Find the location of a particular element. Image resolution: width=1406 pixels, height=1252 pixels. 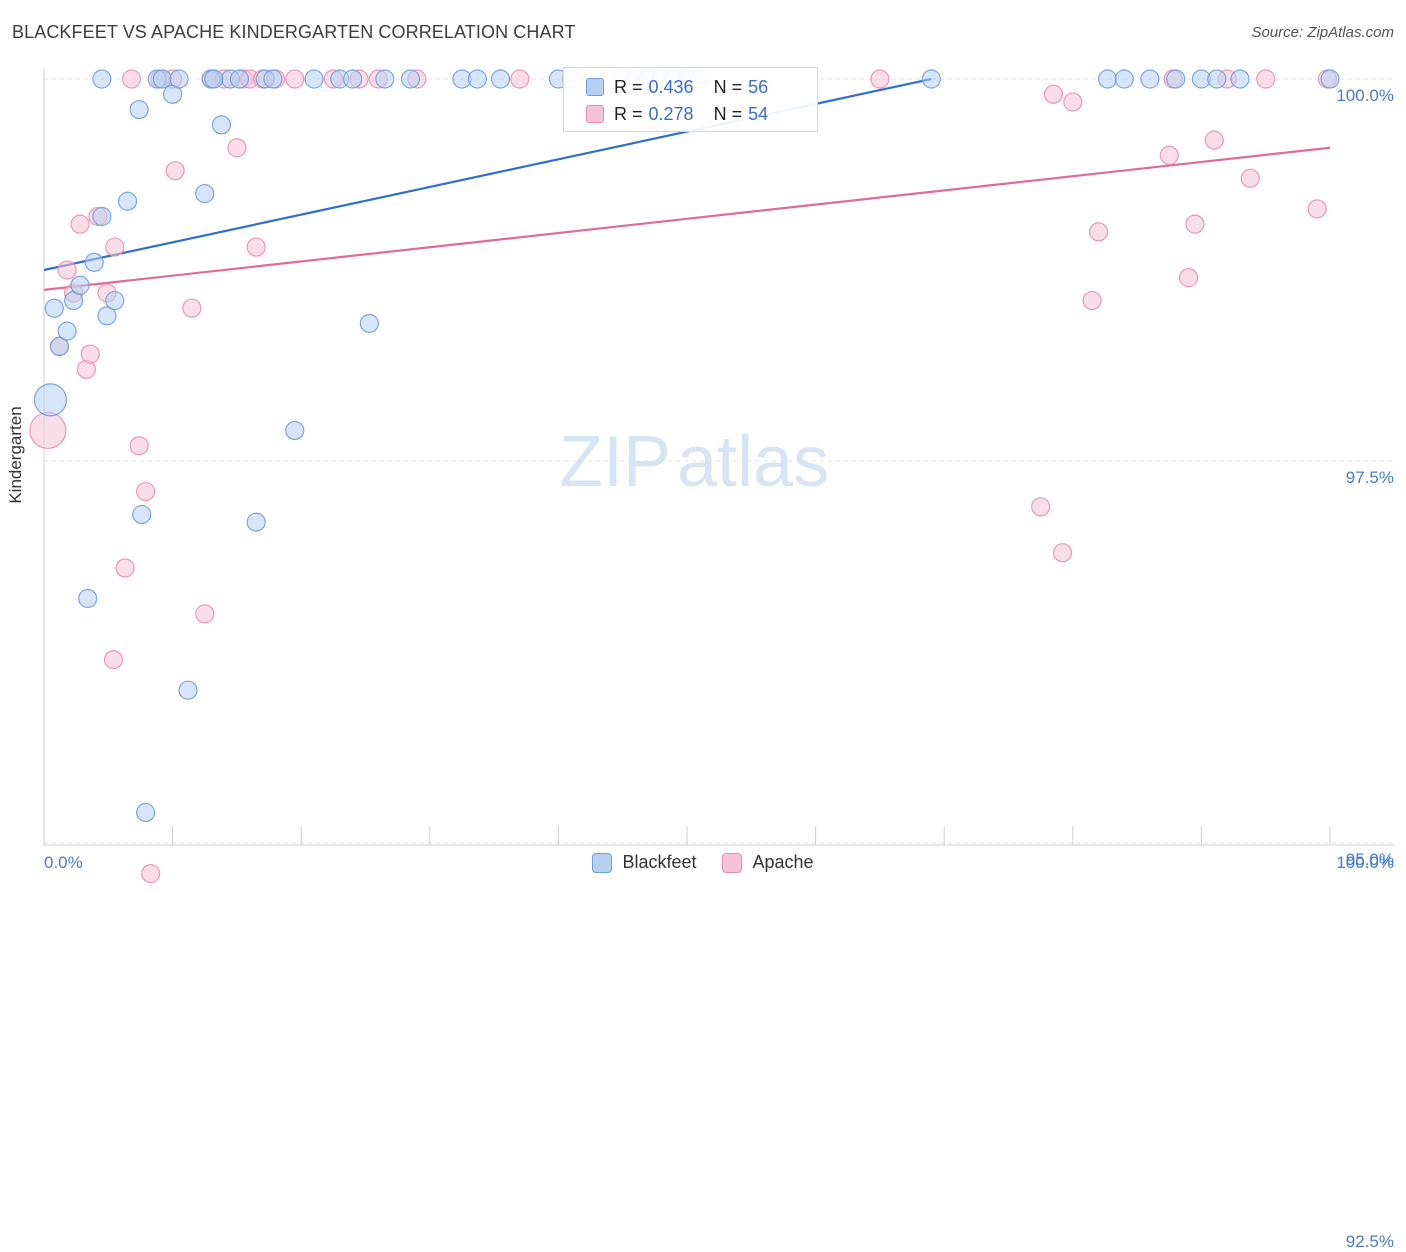

legend-row-blackfeet: R = 0.436 N = 56 is located at coordinates (677, 87).